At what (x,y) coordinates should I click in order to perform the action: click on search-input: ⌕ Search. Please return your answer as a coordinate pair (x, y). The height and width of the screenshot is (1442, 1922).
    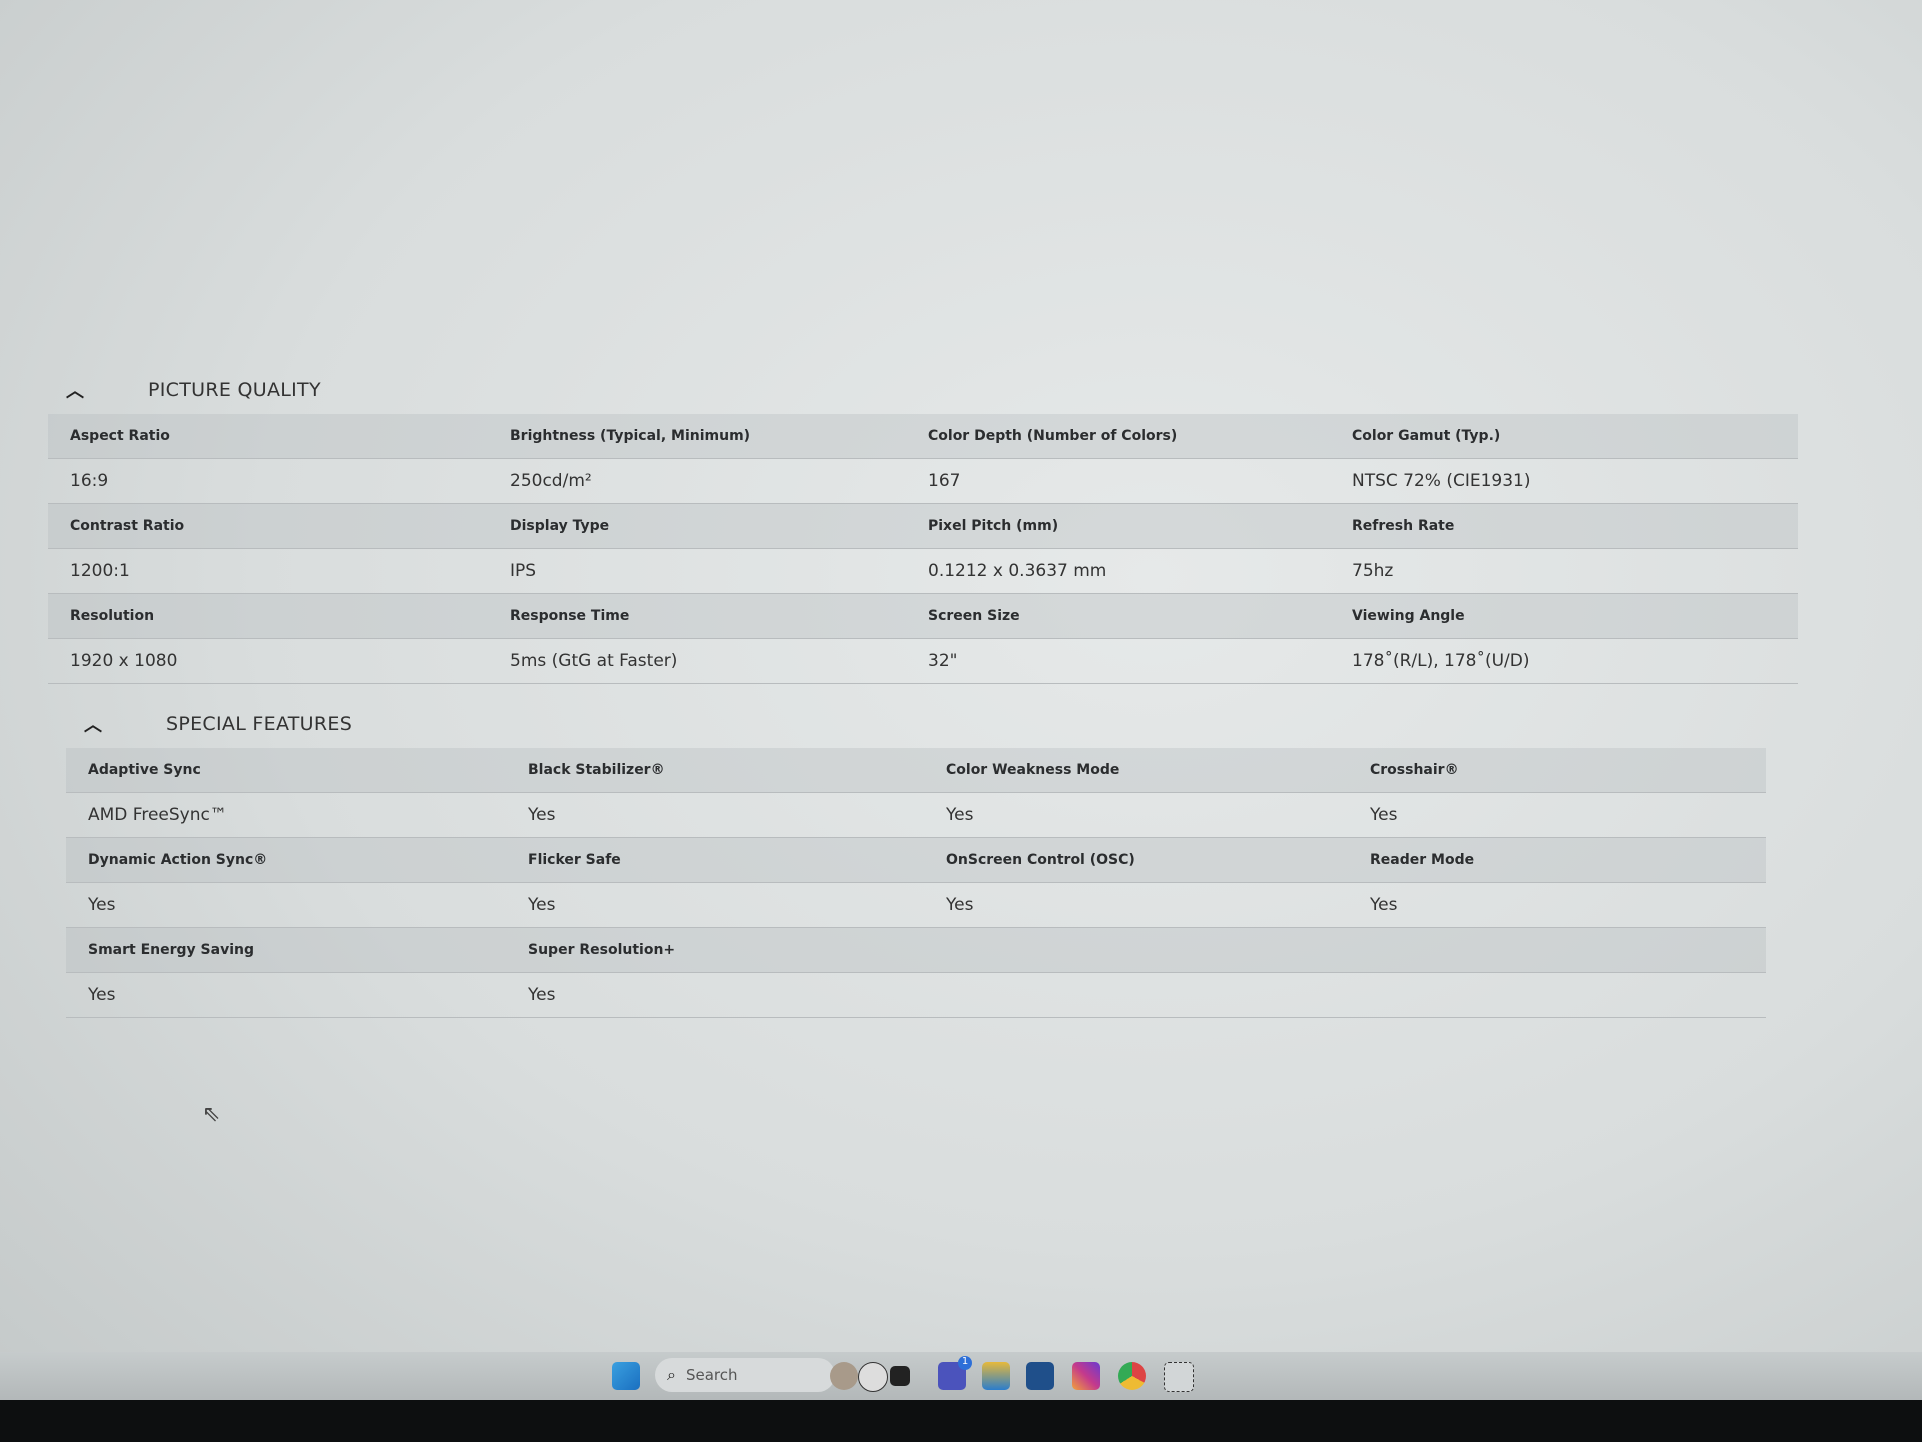
    Looking at the image, I should click on (745, 1375).